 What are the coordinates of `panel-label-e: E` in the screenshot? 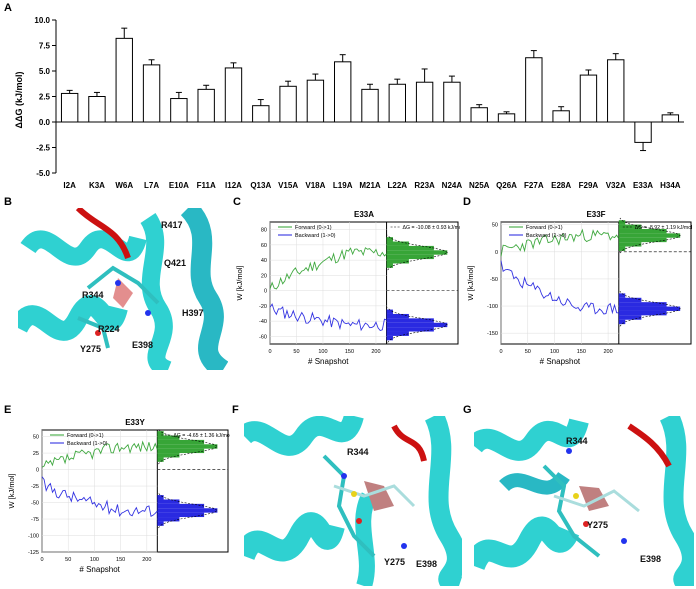 It's located at (8, 410).